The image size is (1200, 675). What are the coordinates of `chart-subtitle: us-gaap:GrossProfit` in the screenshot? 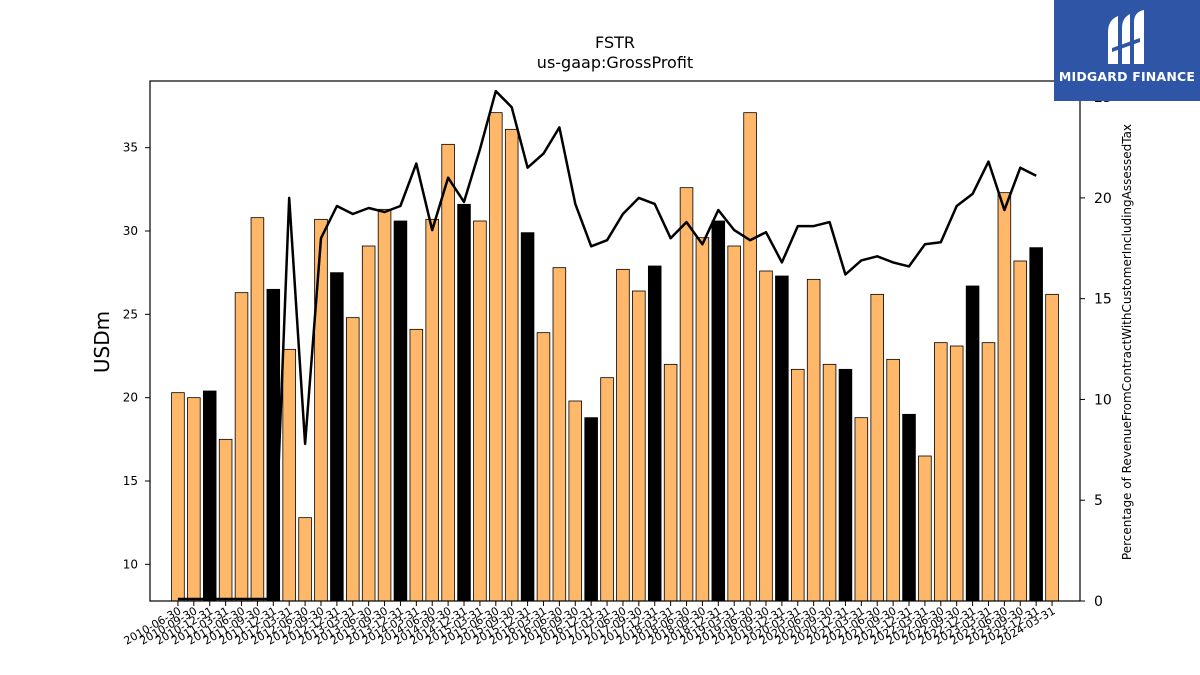 It's located at (615, 62).